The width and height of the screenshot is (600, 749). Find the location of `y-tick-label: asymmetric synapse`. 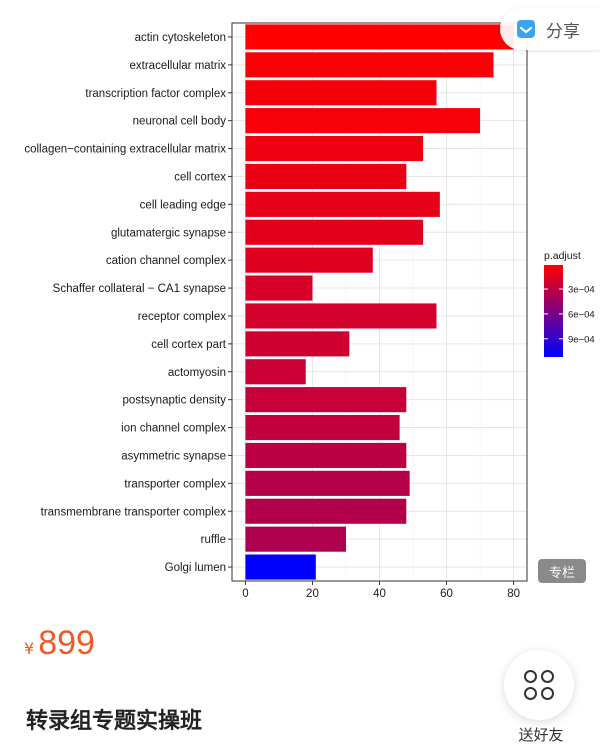

y-tick-label: asymmetric synapse is located at coordinates (173, 456).